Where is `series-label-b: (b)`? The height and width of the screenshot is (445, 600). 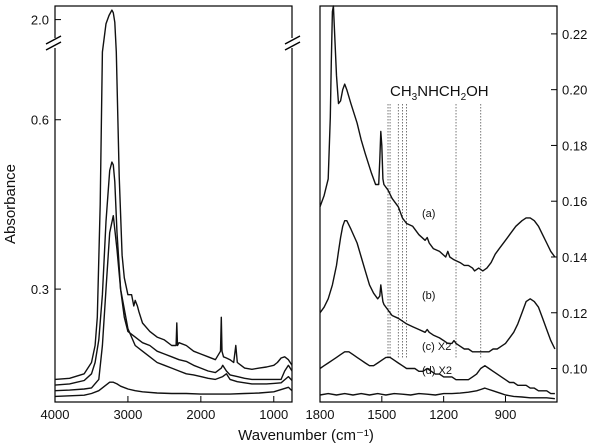
series-label-b: (b) is located at coordinates (428, 296).